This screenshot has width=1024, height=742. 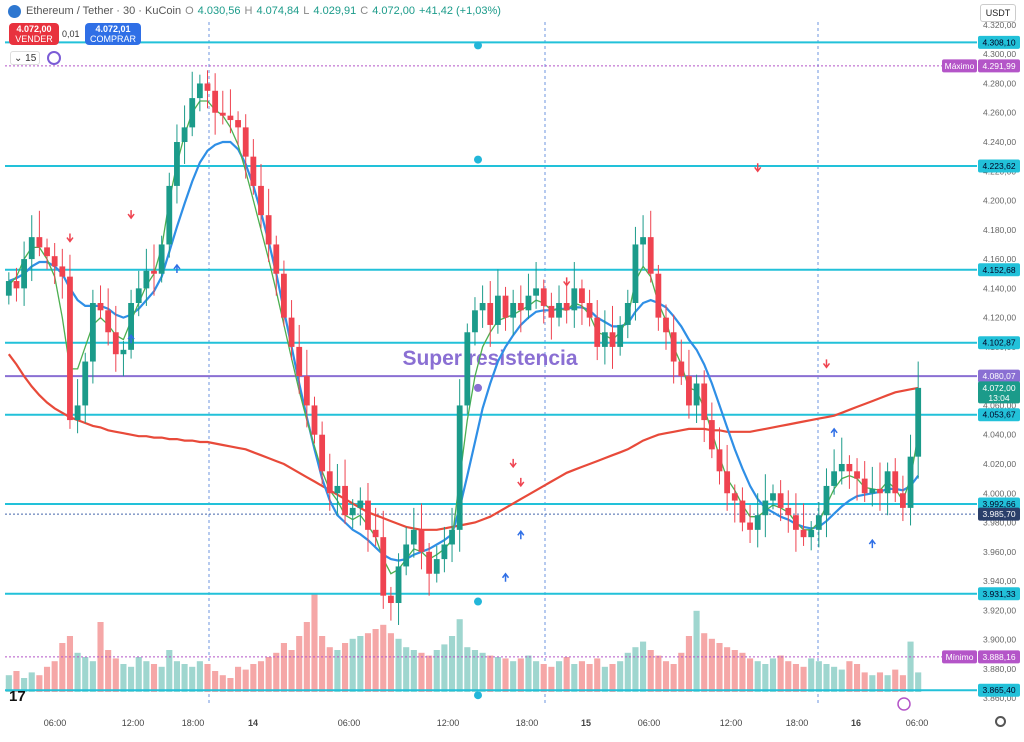 I want to click on currency-selector: USDT, so click(x=998, y=13).